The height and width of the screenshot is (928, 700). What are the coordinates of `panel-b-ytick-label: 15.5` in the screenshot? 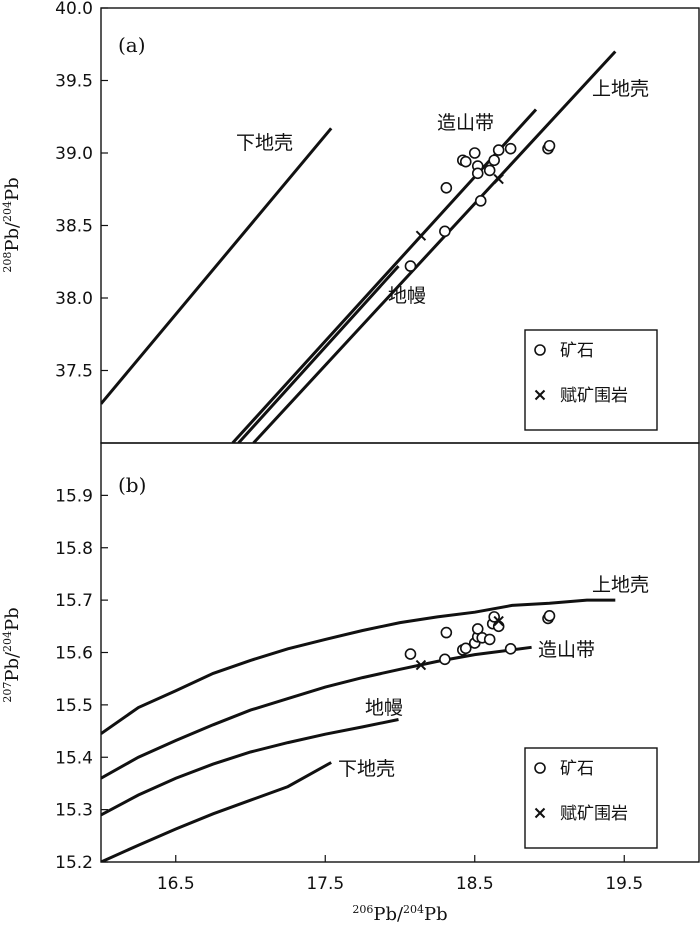 It's located at (74, 706).